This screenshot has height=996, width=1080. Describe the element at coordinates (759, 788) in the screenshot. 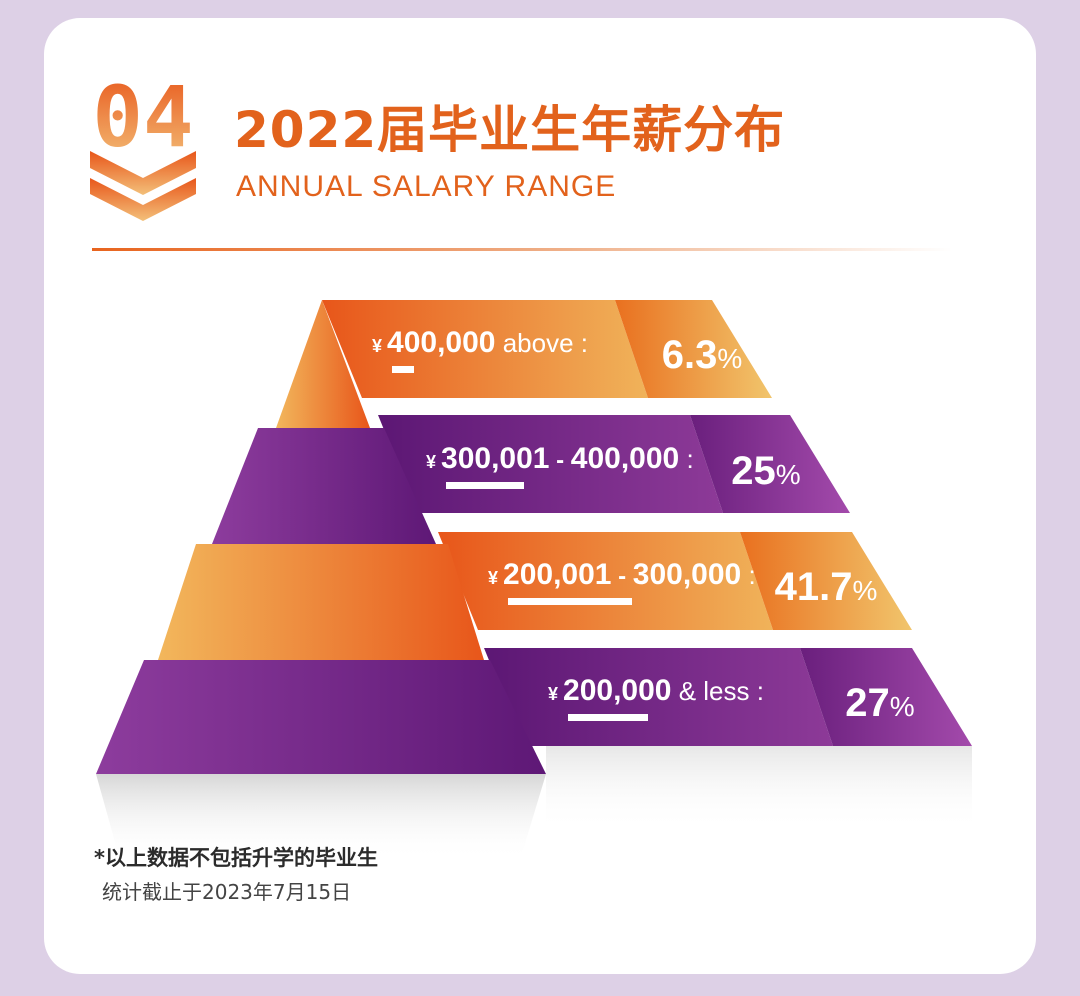

I see `band-shadow` at that location.